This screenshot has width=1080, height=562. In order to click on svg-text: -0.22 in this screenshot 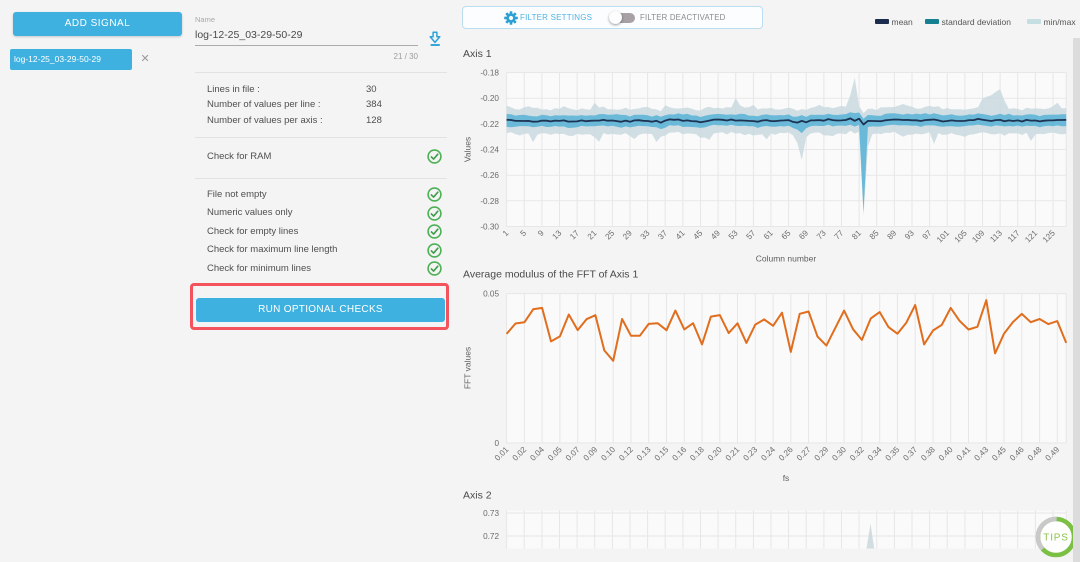, I will do `click(489, 124)`.